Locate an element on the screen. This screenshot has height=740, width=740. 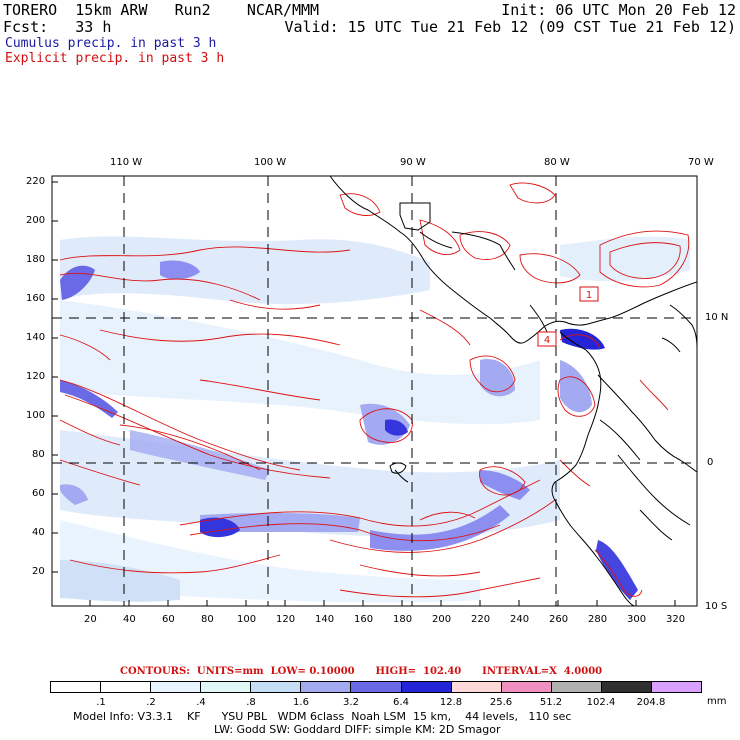
y-tick-label: 140 is located at coordinates (36, 337).